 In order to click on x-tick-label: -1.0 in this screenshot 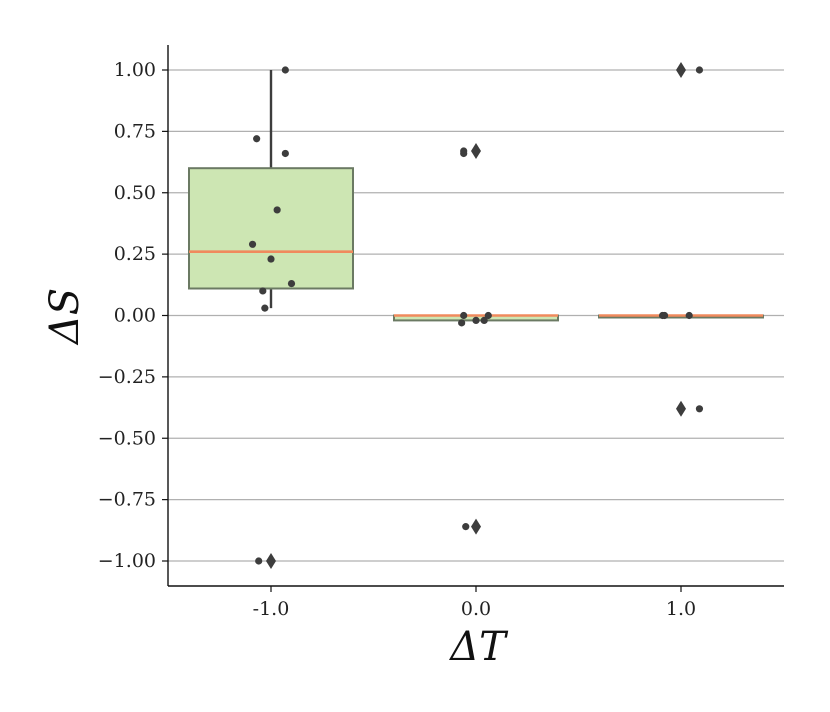, I will do `click(271, 609)`.